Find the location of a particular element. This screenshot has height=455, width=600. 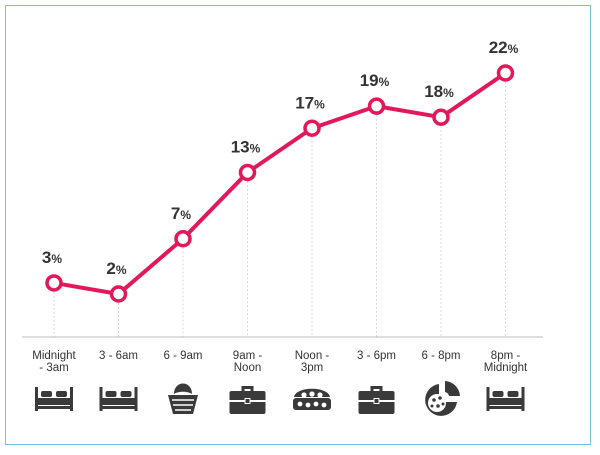

data-label-1: 3% is located at coordinates (52, 257).